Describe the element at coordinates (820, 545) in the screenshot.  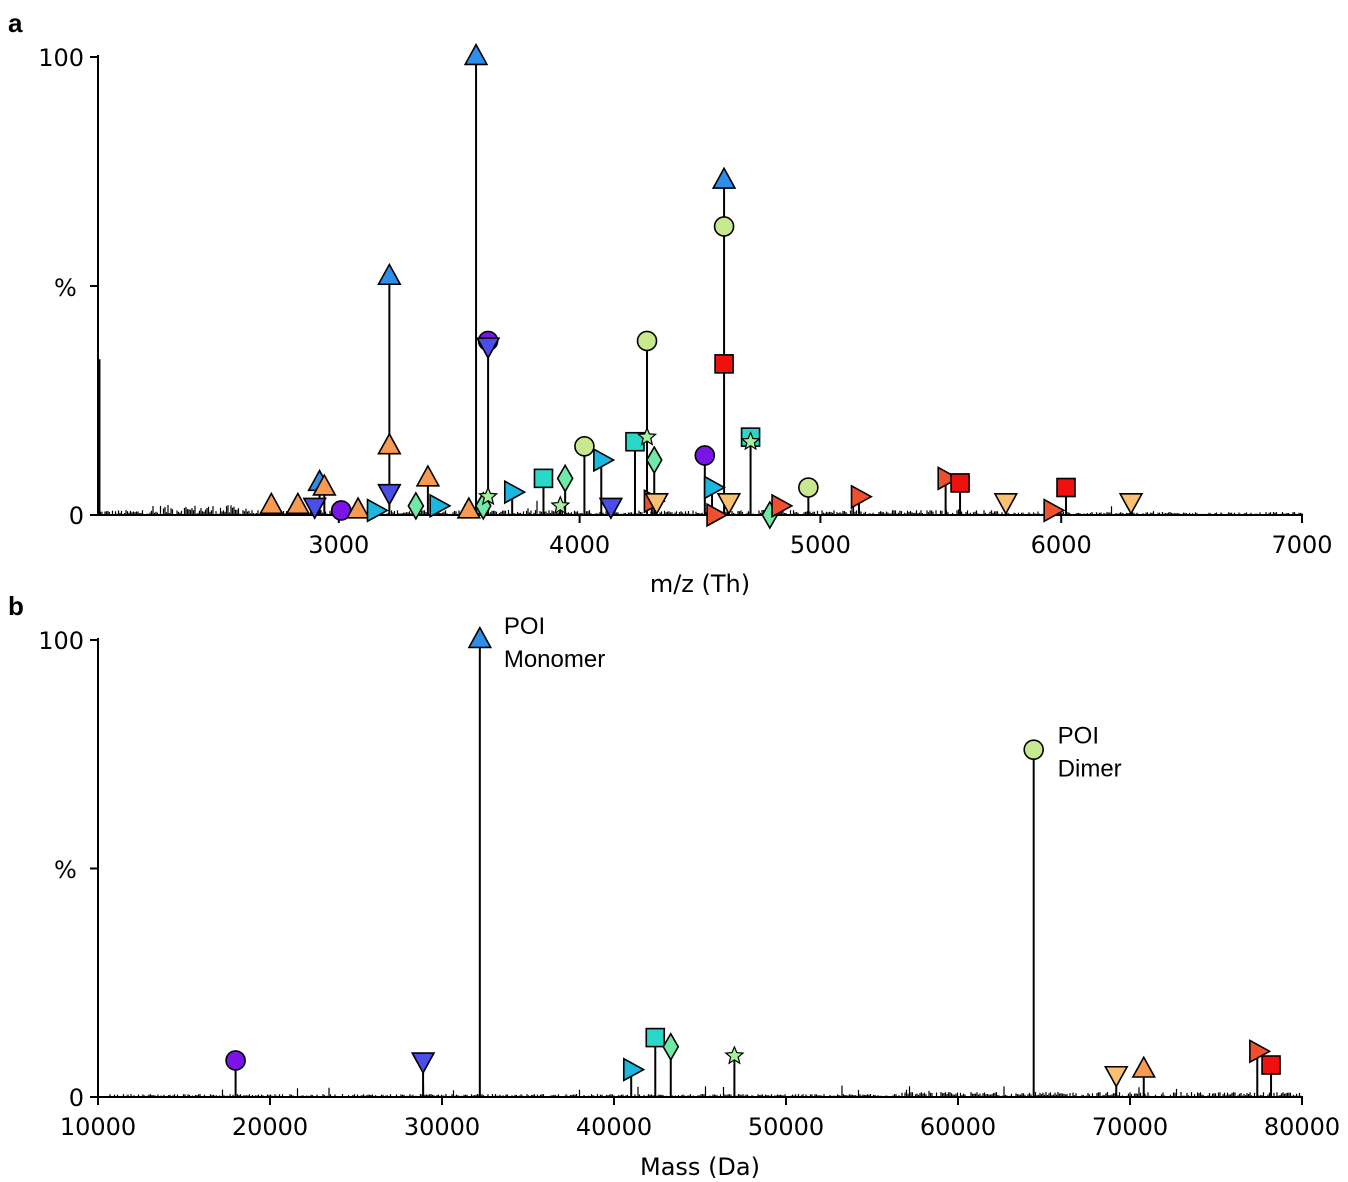
I see `a-x-tick-label: 5000` at that location.